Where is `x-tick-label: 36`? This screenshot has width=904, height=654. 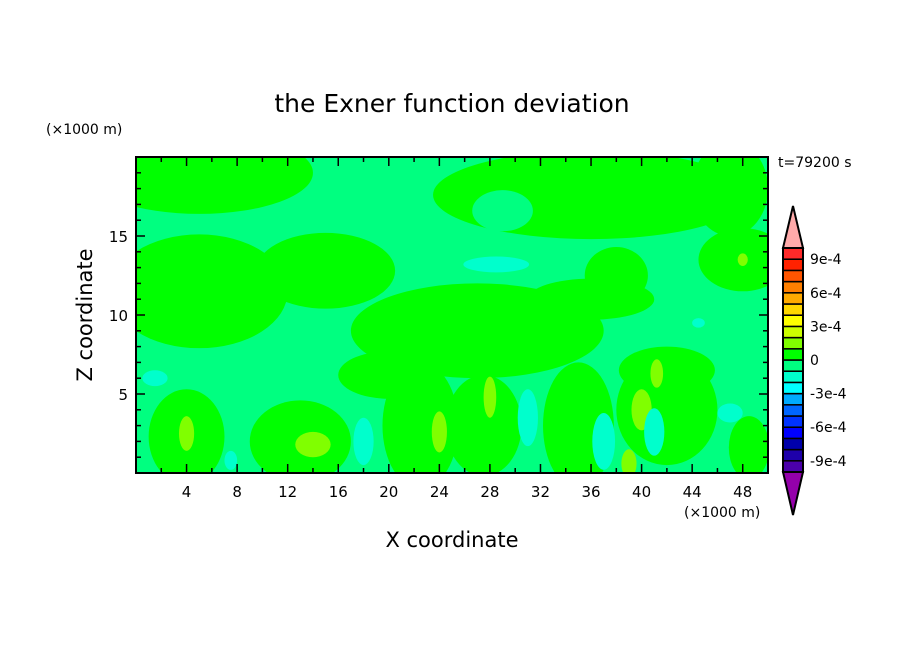 x-tick-label: 36 is located at coordinates (590, 492).